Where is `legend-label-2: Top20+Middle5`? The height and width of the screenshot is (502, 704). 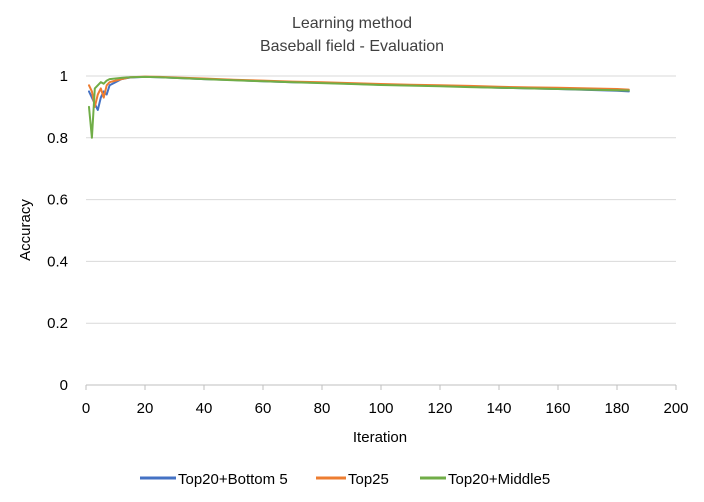
legend-label-2: Top20+Middle5 is located at coordinates (499, 479).